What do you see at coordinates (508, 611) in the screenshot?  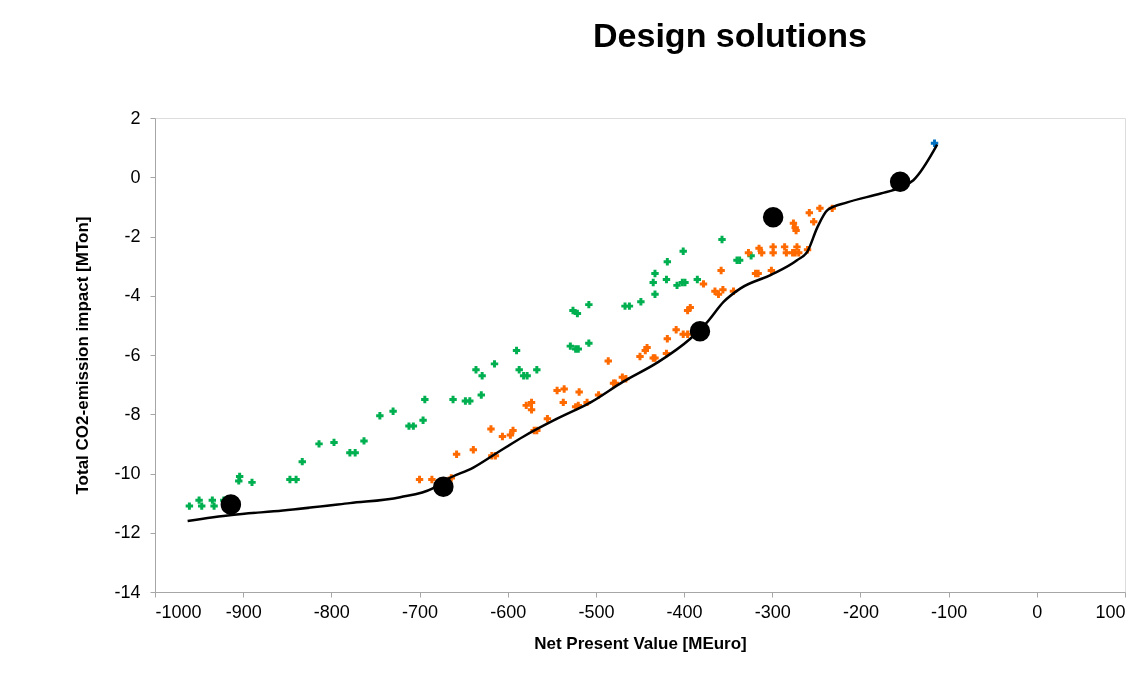 I see `x-tick-label: -600` at bounding box center [508, 611].